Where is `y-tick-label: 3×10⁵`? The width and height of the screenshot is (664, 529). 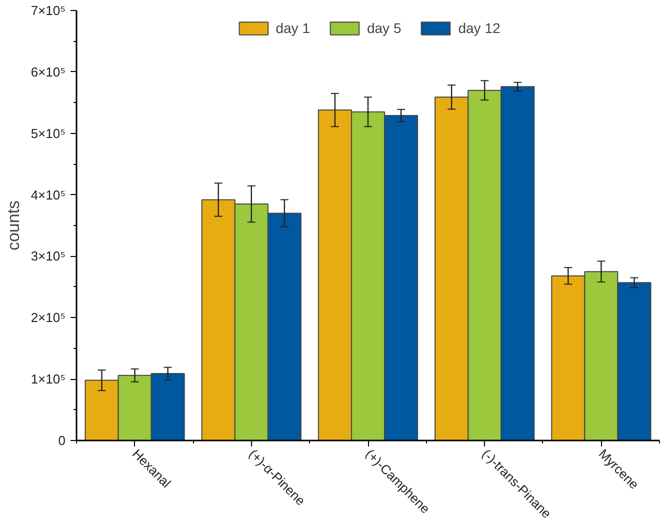 y-tick-label: 3×10⁵ is located at coordinates (48, 256).